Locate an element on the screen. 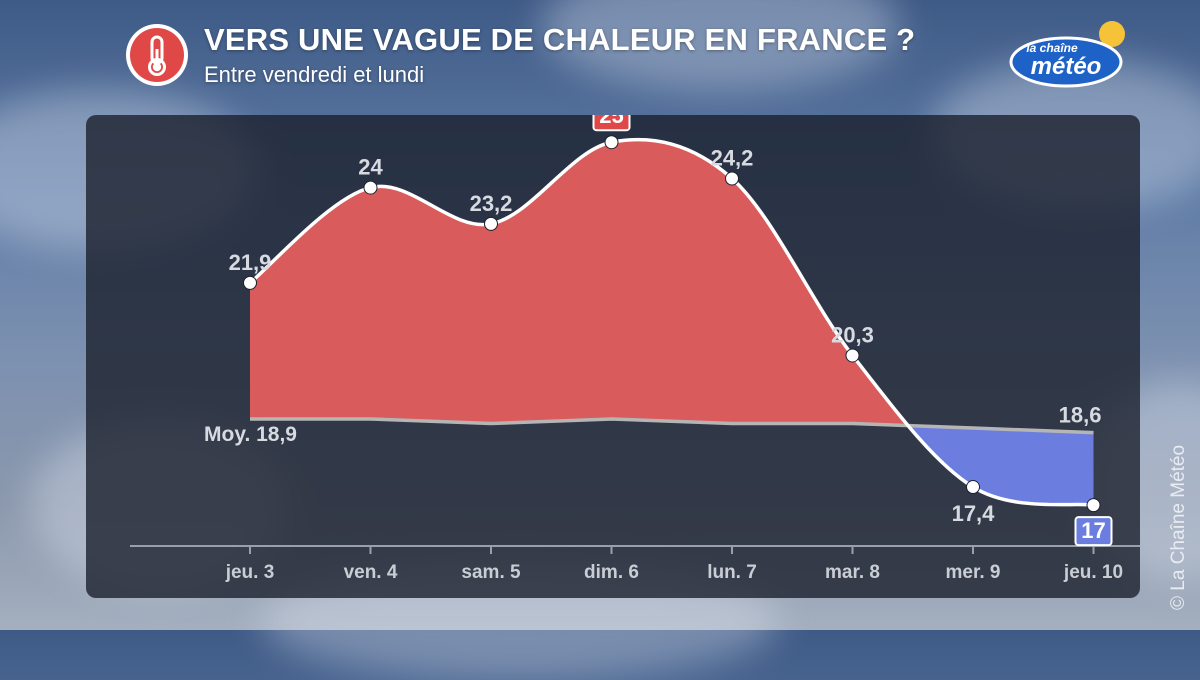  normal-line is located at coordinates (672, 426).